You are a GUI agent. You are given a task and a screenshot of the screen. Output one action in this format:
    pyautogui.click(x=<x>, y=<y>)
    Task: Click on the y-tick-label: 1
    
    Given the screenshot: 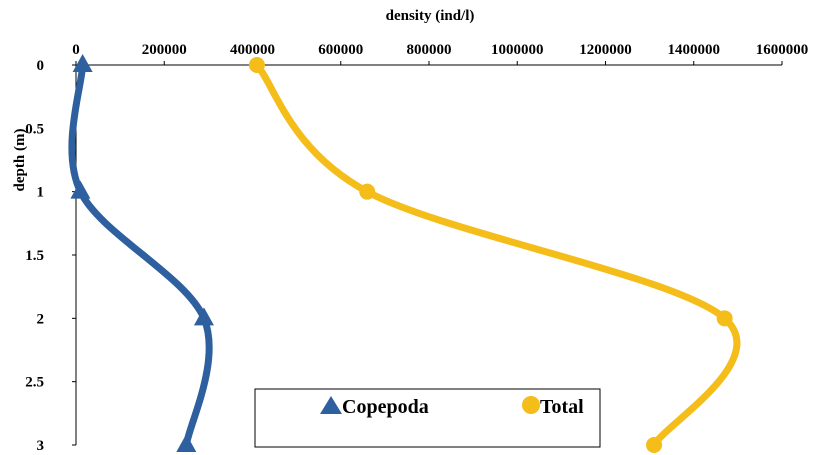 What is the action you would take?
    pyautogui.click(x=41, y=193)
    